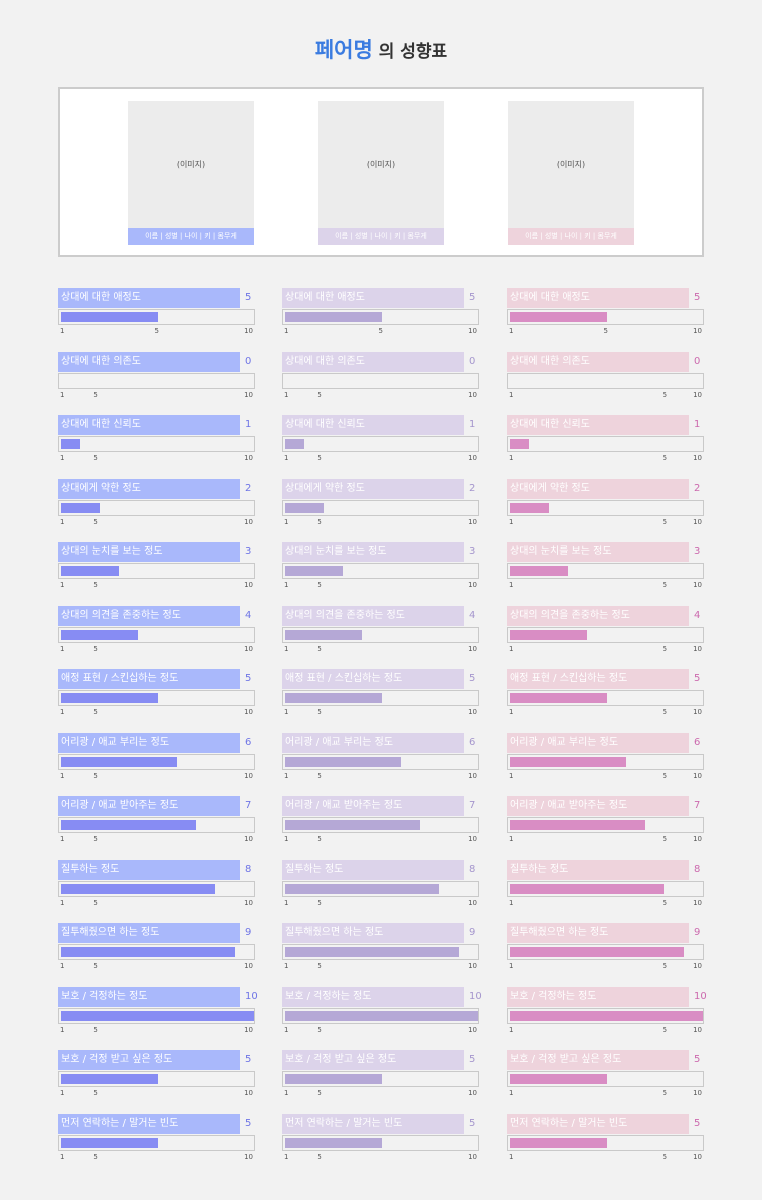 The image size is (762, 1200). I want to click on item-value: 9, so click(472, 932).